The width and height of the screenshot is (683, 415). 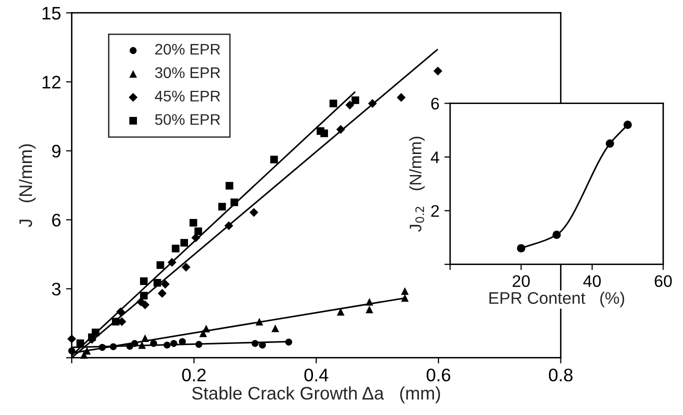 I want to click on y-tick-label: 4, so click(x=435, y=158).